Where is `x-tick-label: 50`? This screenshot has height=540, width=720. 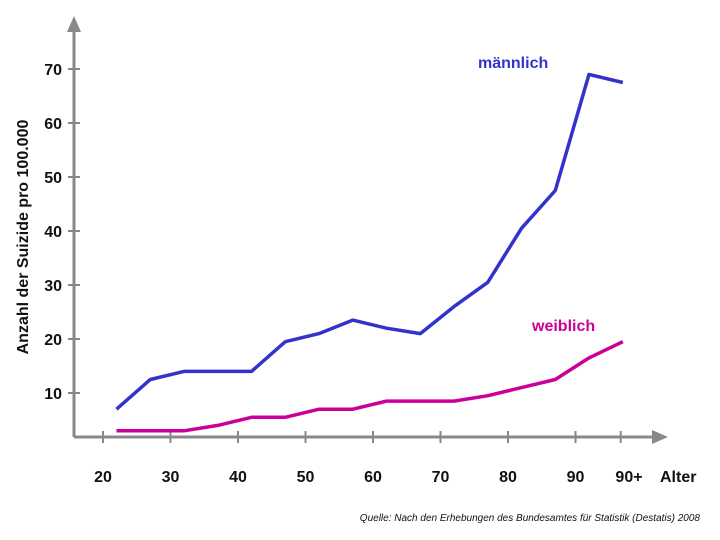 x-tick-label: 50 is located at coordinates (306, 477).